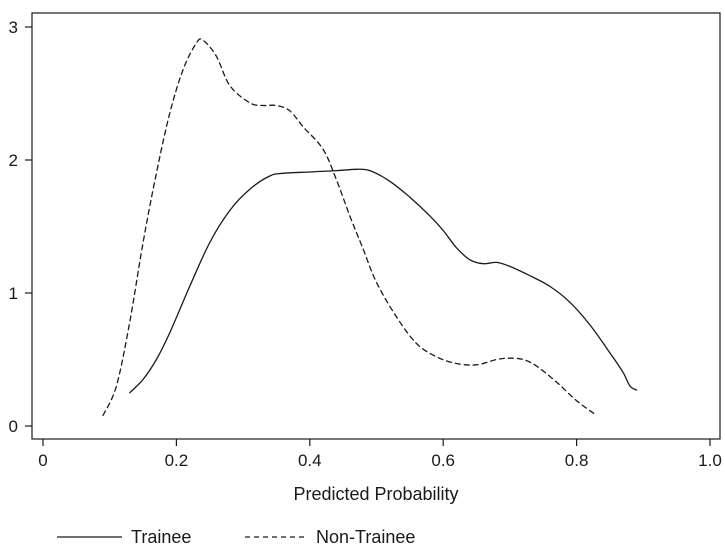 The image size is (725, 545). Describe the element at coordinates (13, 426) in the screenshot. I see `y-tick-label: 0` at that location.